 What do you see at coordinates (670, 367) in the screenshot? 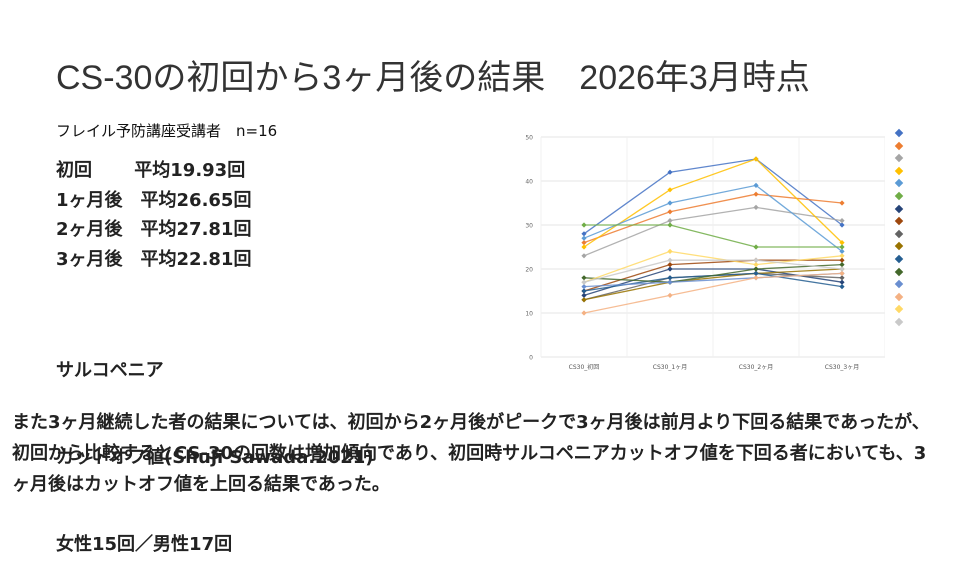
I see `x-tick-label: CS30_1ヶ月` at bounding box center [670, 367].